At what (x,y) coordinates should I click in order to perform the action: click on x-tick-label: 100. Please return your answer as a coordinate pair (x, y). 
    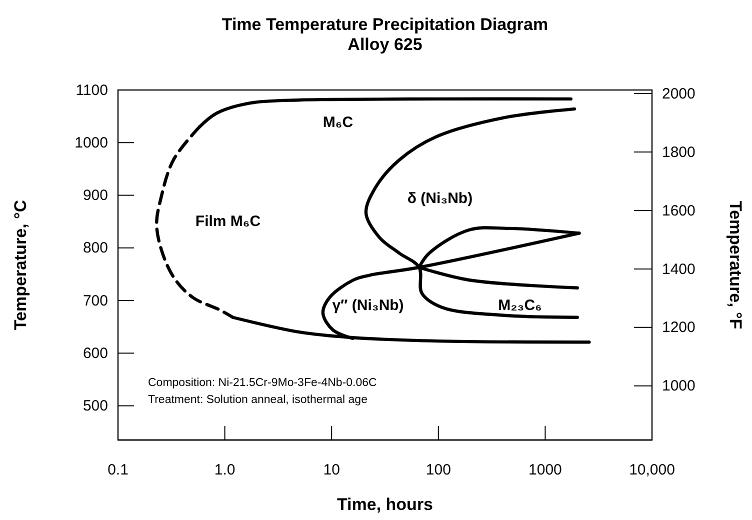
    Looking at the image, I should click on (438, 470).